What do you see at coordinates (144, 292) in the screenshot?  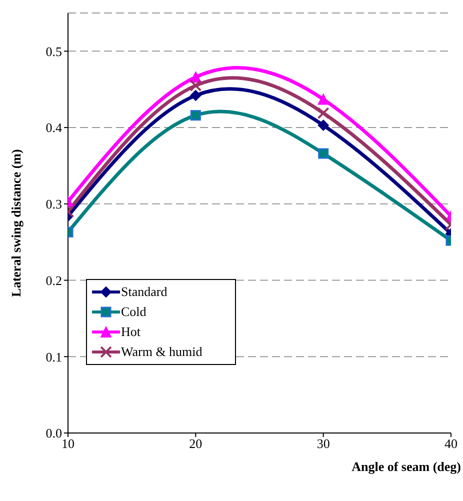 I see `legend-label: Standard` at bounding box center [144, 292].